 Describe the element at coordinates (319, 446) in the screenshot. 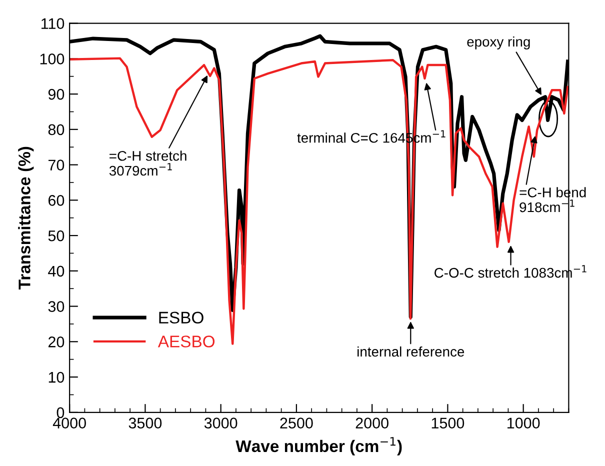

I see `x-axis-title: Wave number (cm$^{−1}$)` at that location.